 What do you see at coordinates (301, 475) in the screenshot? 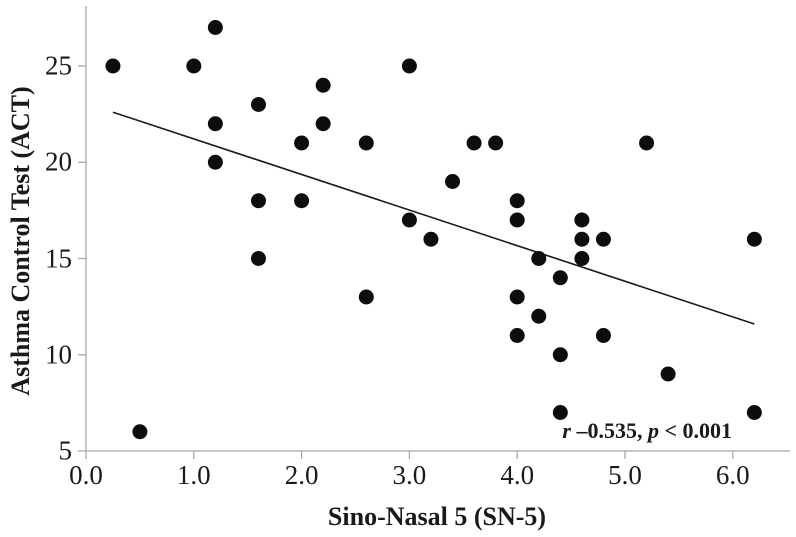
I see `x-tick-label-2.0: 2.0` at bounding box center [301, 475].